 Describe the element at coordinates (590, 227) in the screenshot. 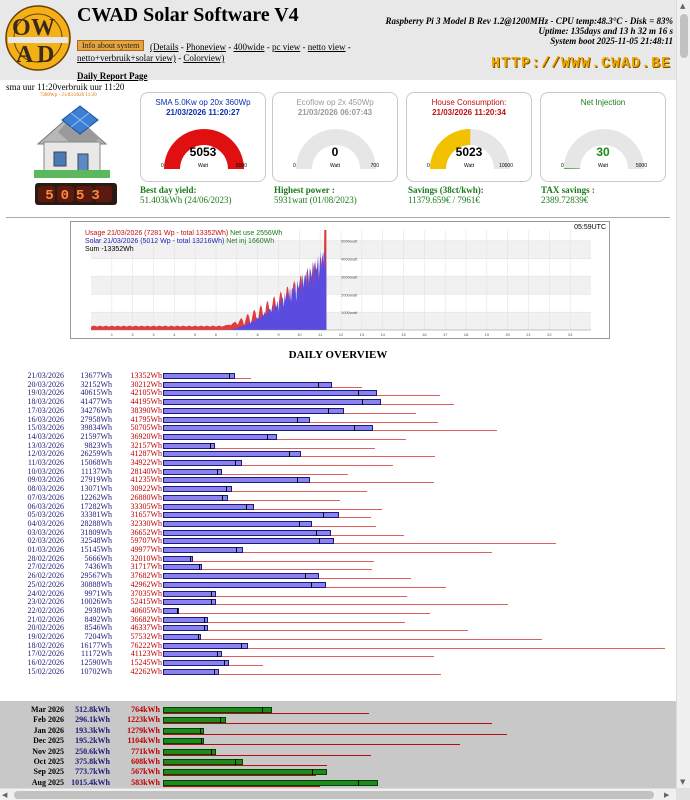

I see `power-chart-time: 05:59UTC` at that location.